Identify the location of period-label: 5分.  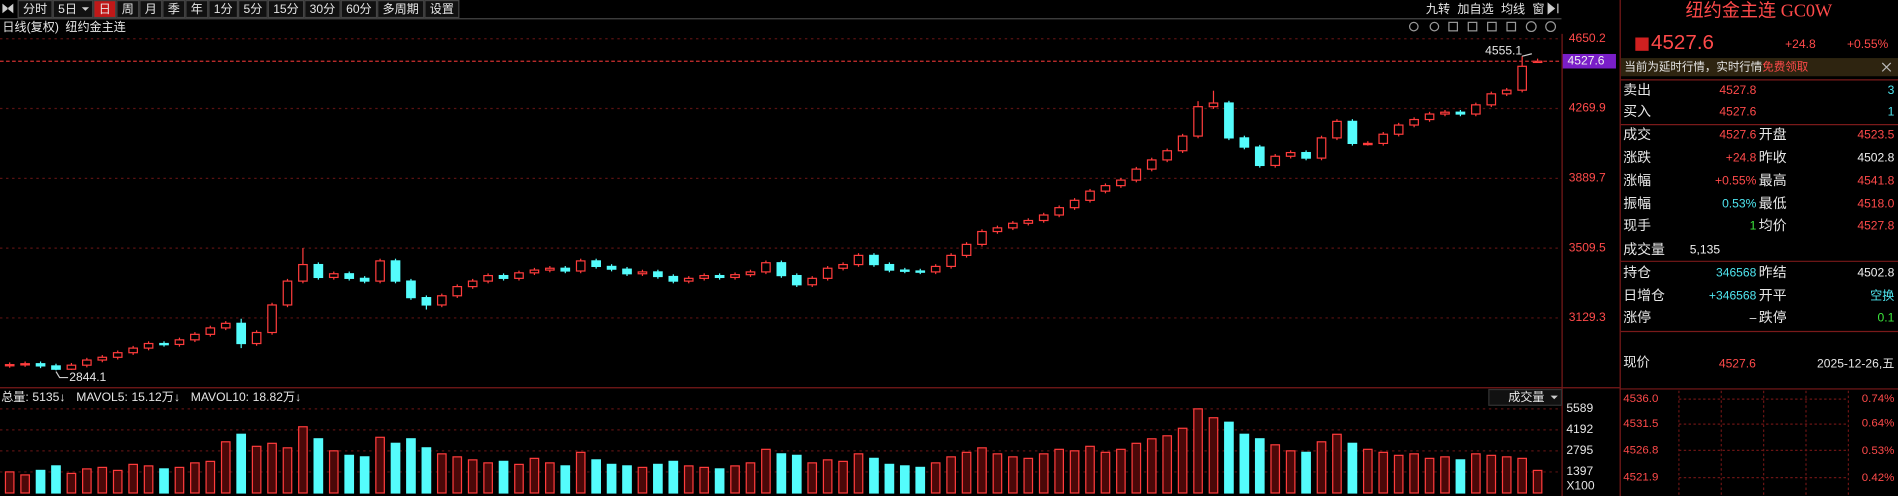
(252, 9).